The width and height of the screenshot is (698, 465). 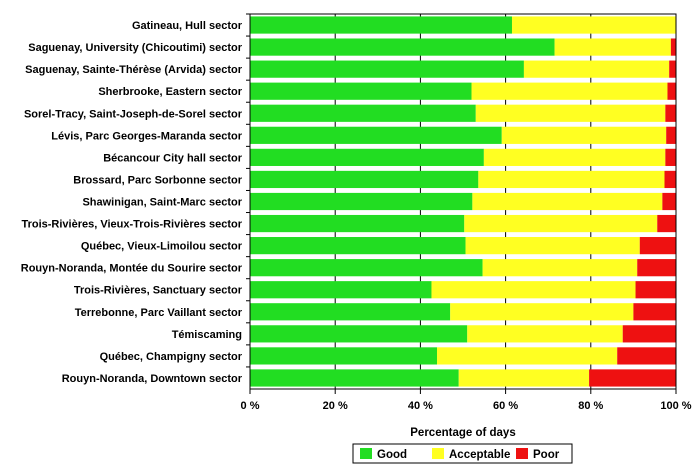 What do you see at coordinates (170, 92) in the screenshot?
I see `category-label: Sherbrooke, Eastern sector` at bounding box center [170, 92].